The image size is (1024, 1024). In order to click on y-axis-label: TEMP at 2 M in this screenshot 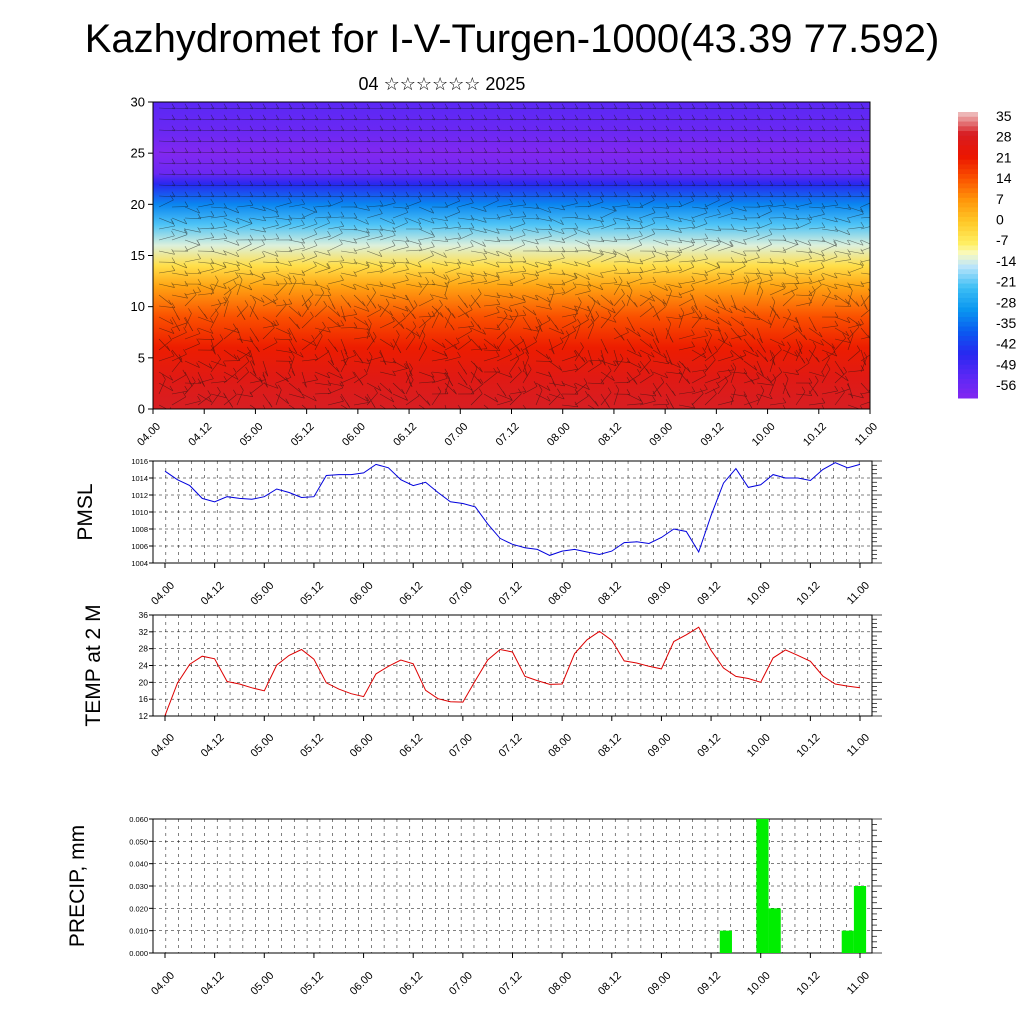, I will do `click(93, 665)`.